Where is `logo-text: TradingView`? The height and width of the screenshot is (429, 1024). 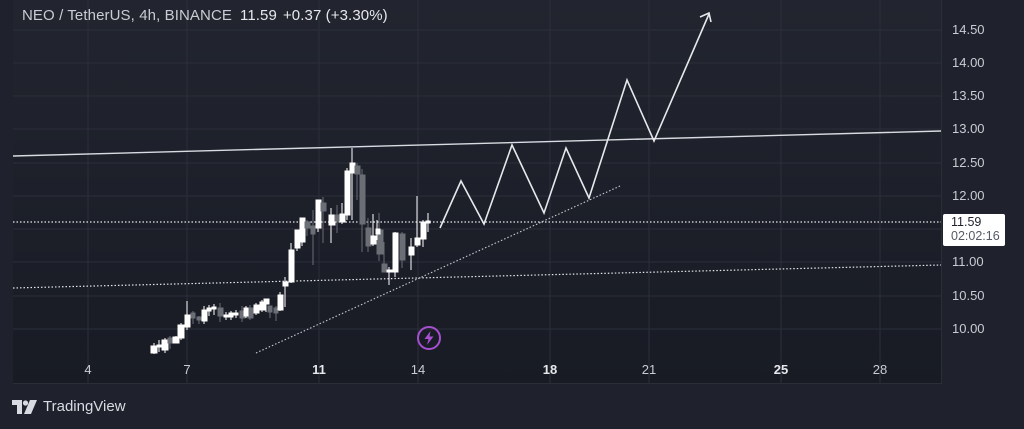 logo-text: TradingView is located at coordinates (84, 406).